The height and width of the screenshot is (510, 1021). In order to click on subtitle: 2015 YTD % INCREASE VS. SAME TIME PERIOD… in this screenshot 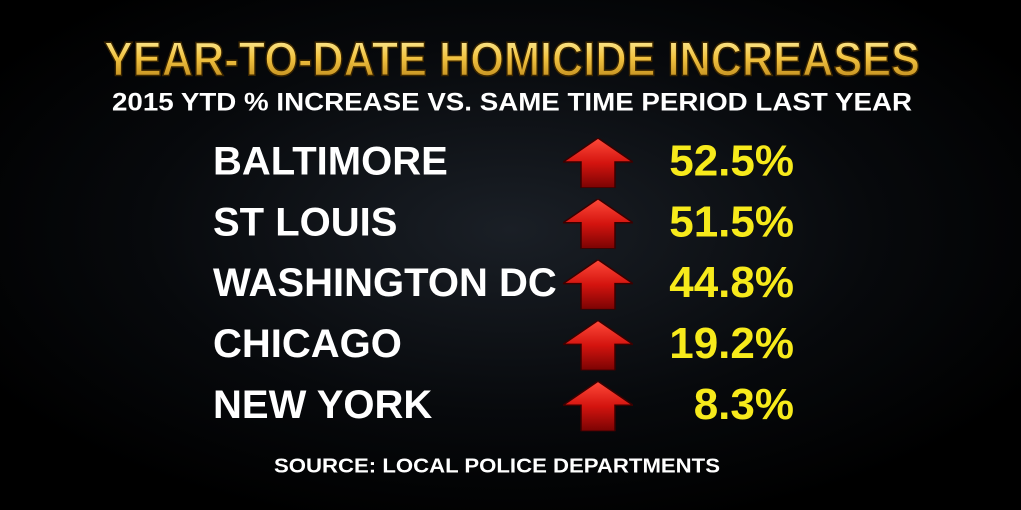, I will do `click(512, 103)`.